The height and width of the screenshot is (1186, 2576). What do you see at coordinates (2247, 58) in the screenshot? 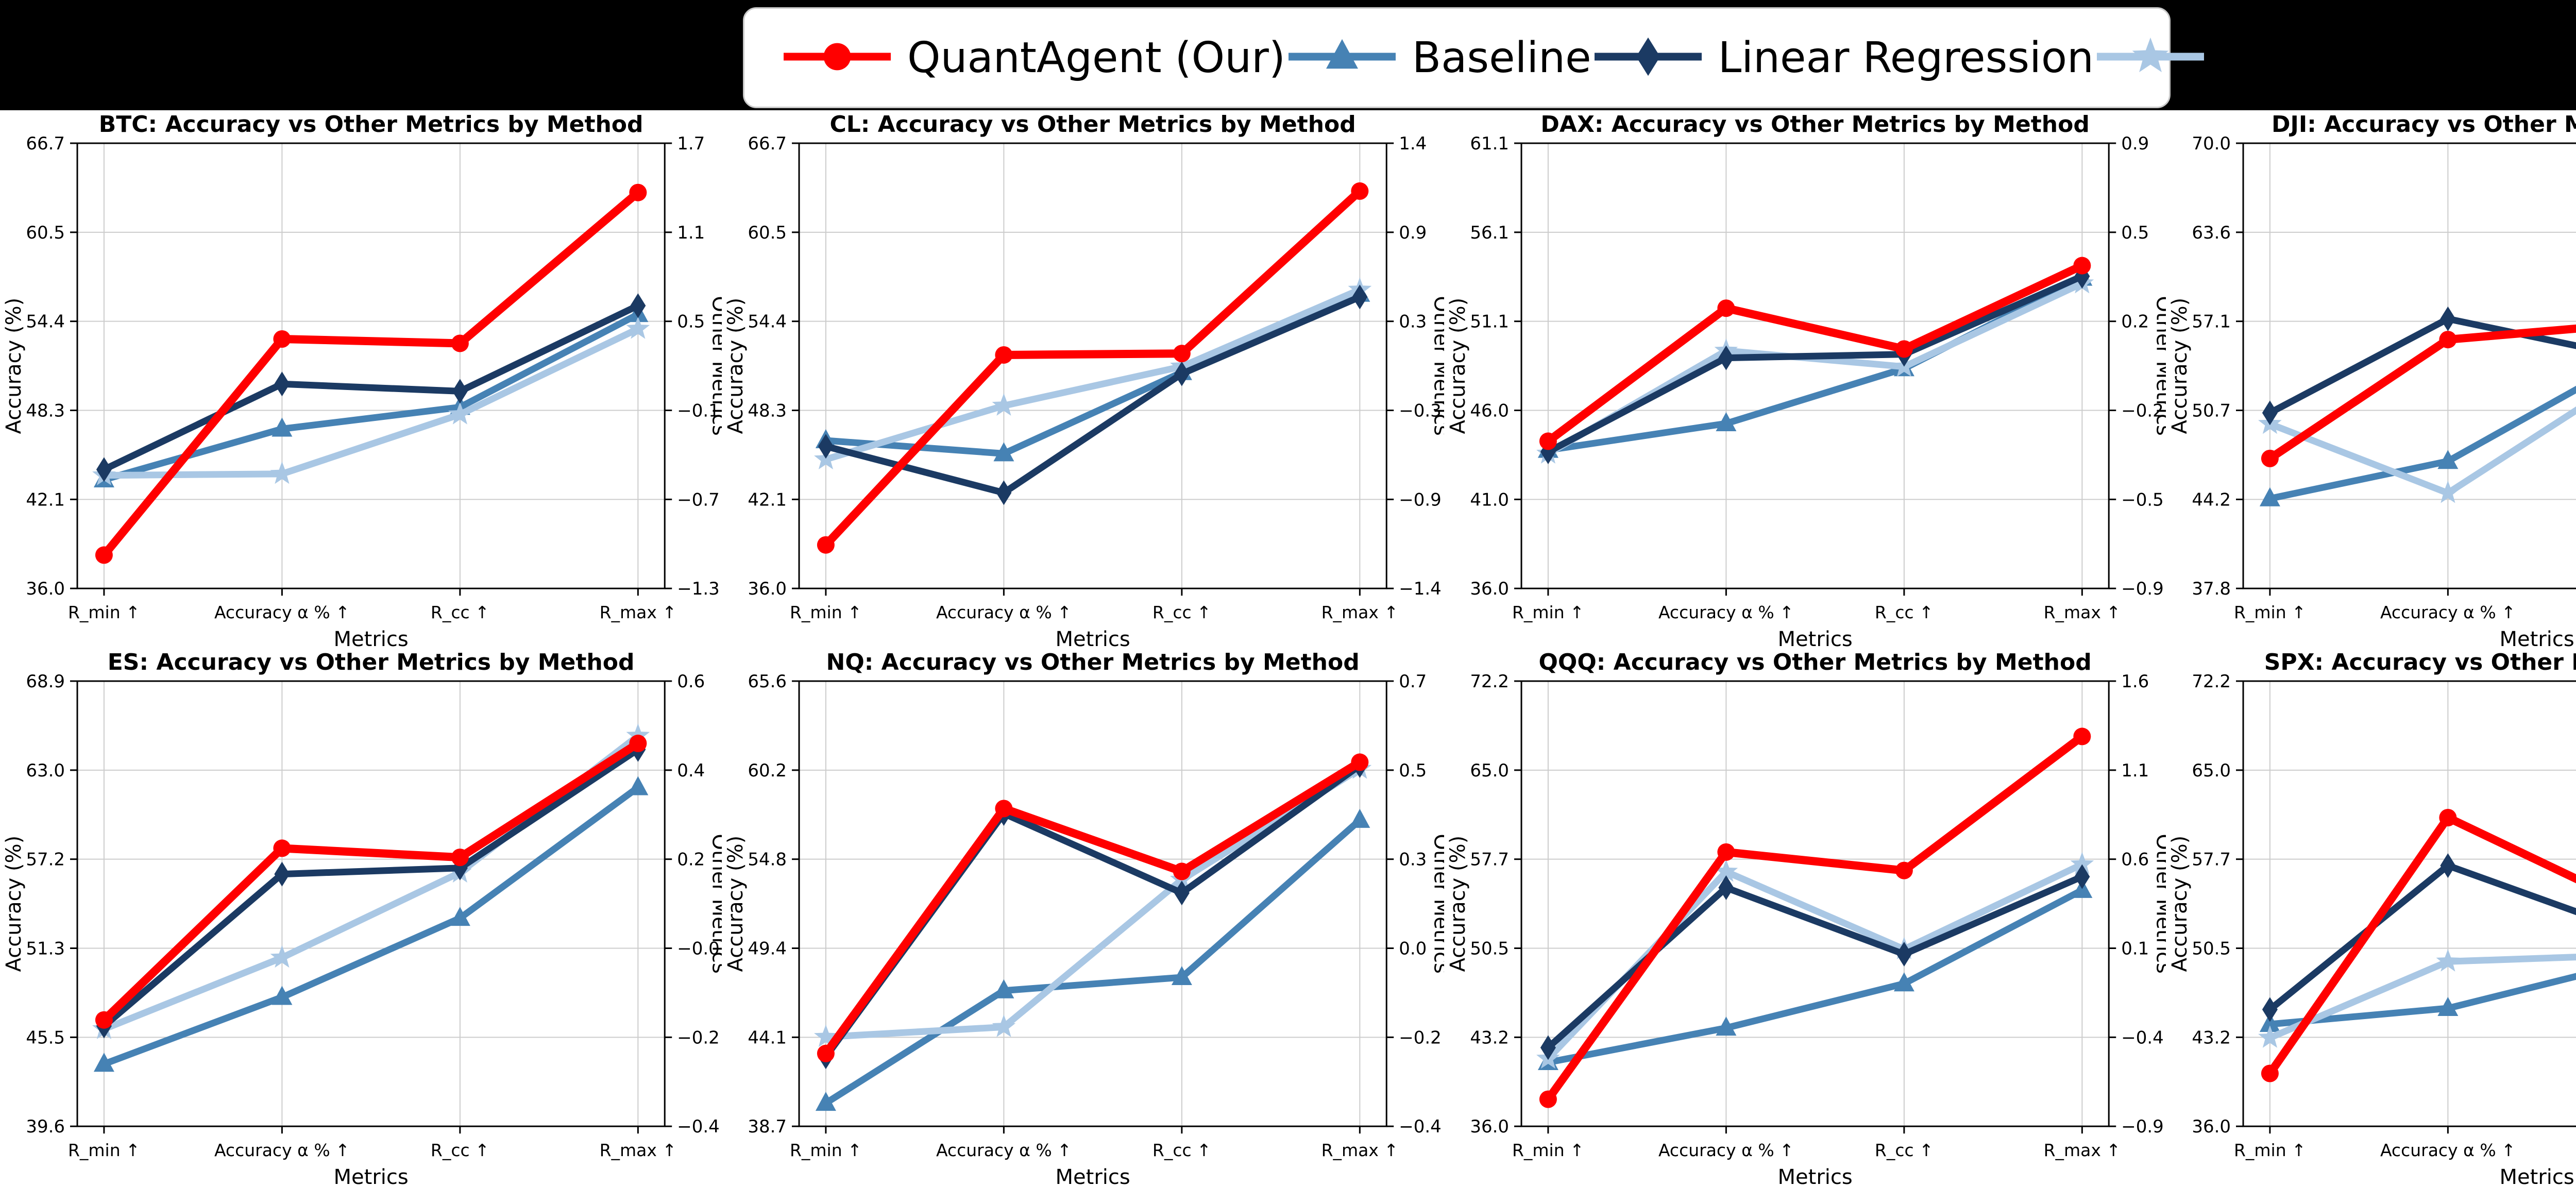
I see `legend-item-xgboost: XGBoost` at bounding box center [2247, 58].